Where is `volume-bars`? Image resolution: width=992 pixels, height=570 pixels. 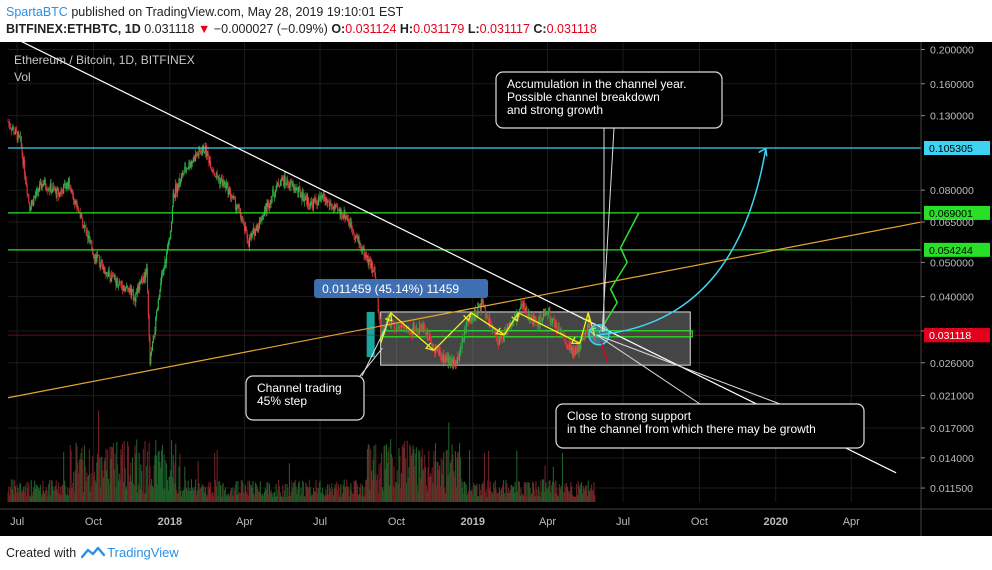
volume-bars is located at coordinates (301, 456).